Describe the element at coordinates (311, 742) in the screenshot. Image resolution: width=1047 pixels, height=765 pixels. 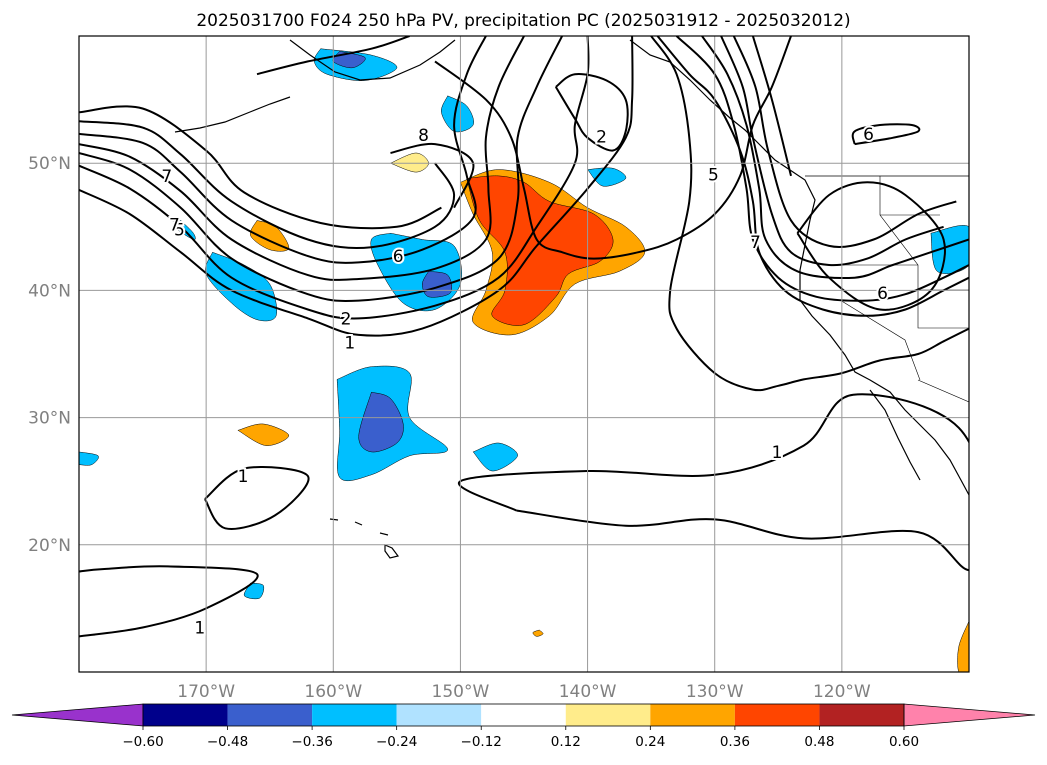
I see `colorbar-tick-label: −0.36` at that location.